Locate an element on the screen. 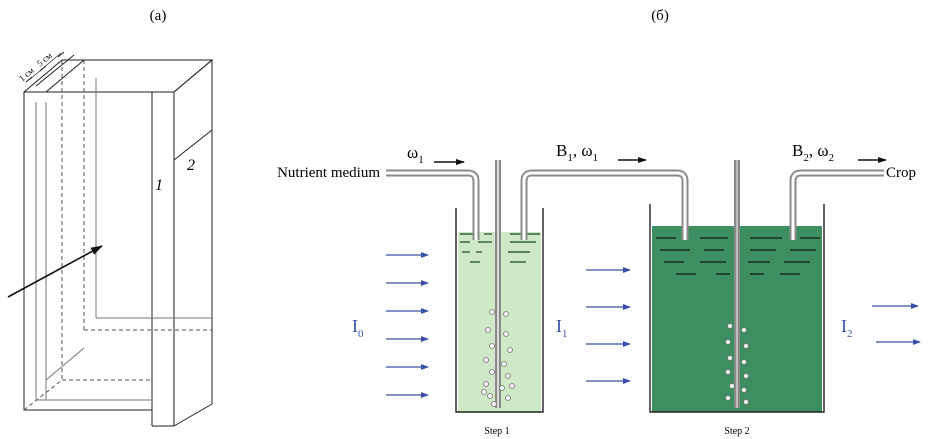 This screenshot has height=439, width=933. step-2-label: Step 2 is located at coordinates (736, 431).